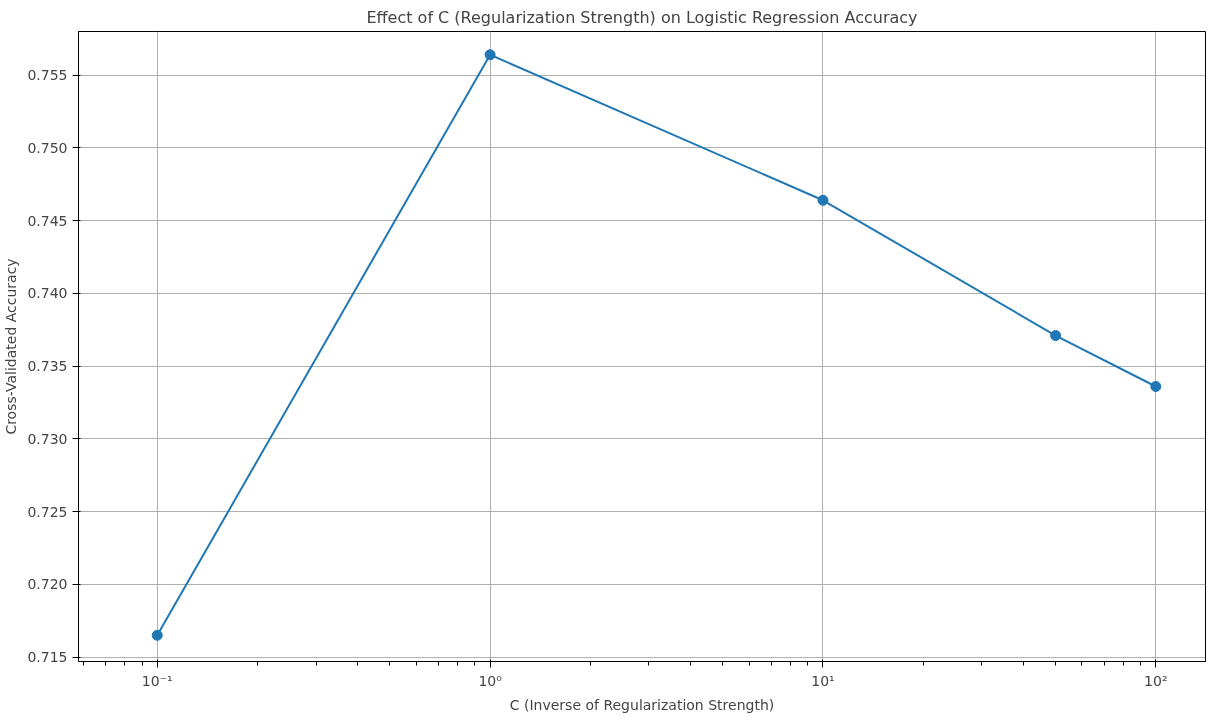 This screenshot has width=1216, height=721. Describe the element at coordinates (47, 220) in the screenshot. I see `y-tick-label: 0.745` at that location.